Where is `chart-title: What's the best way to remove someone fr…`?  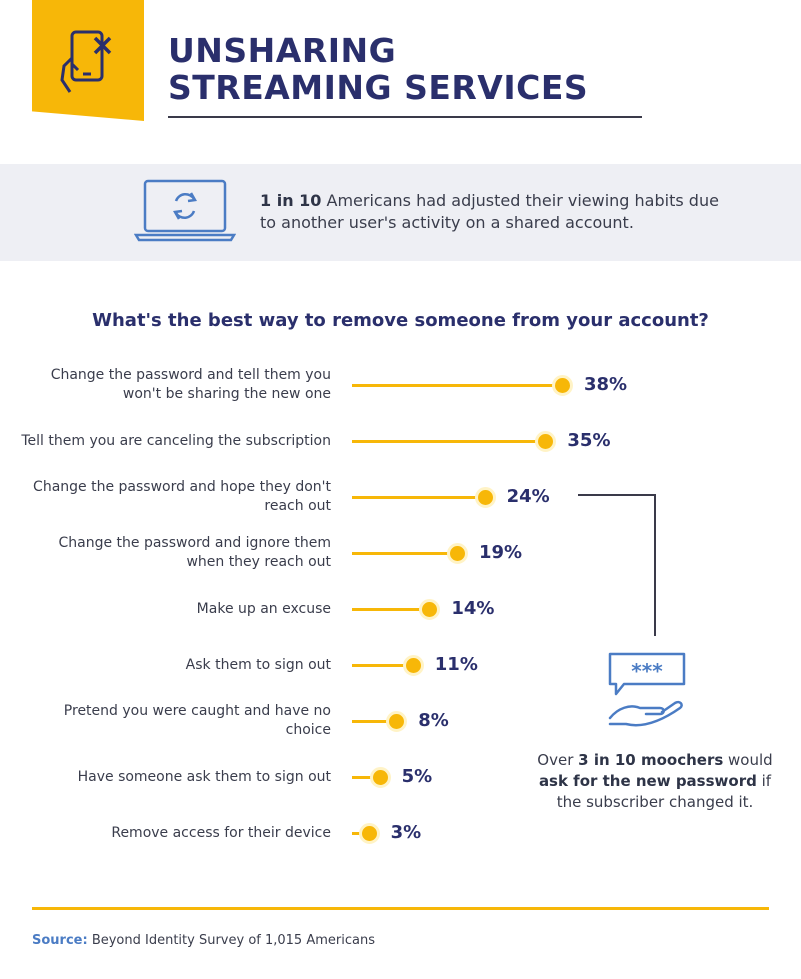
chart-title: What's the best way to remove someone fr… is located at coordinates (400, 320).